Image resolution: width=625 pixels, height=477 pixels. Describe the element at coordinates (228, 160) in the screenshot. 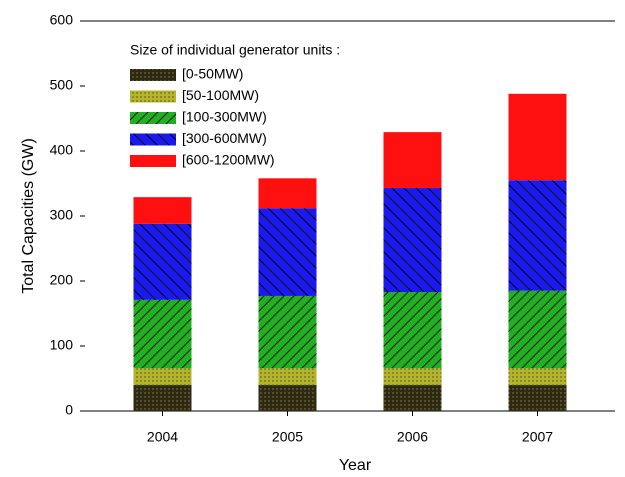

I see `legend-label: [600-1200MW)` at that location.